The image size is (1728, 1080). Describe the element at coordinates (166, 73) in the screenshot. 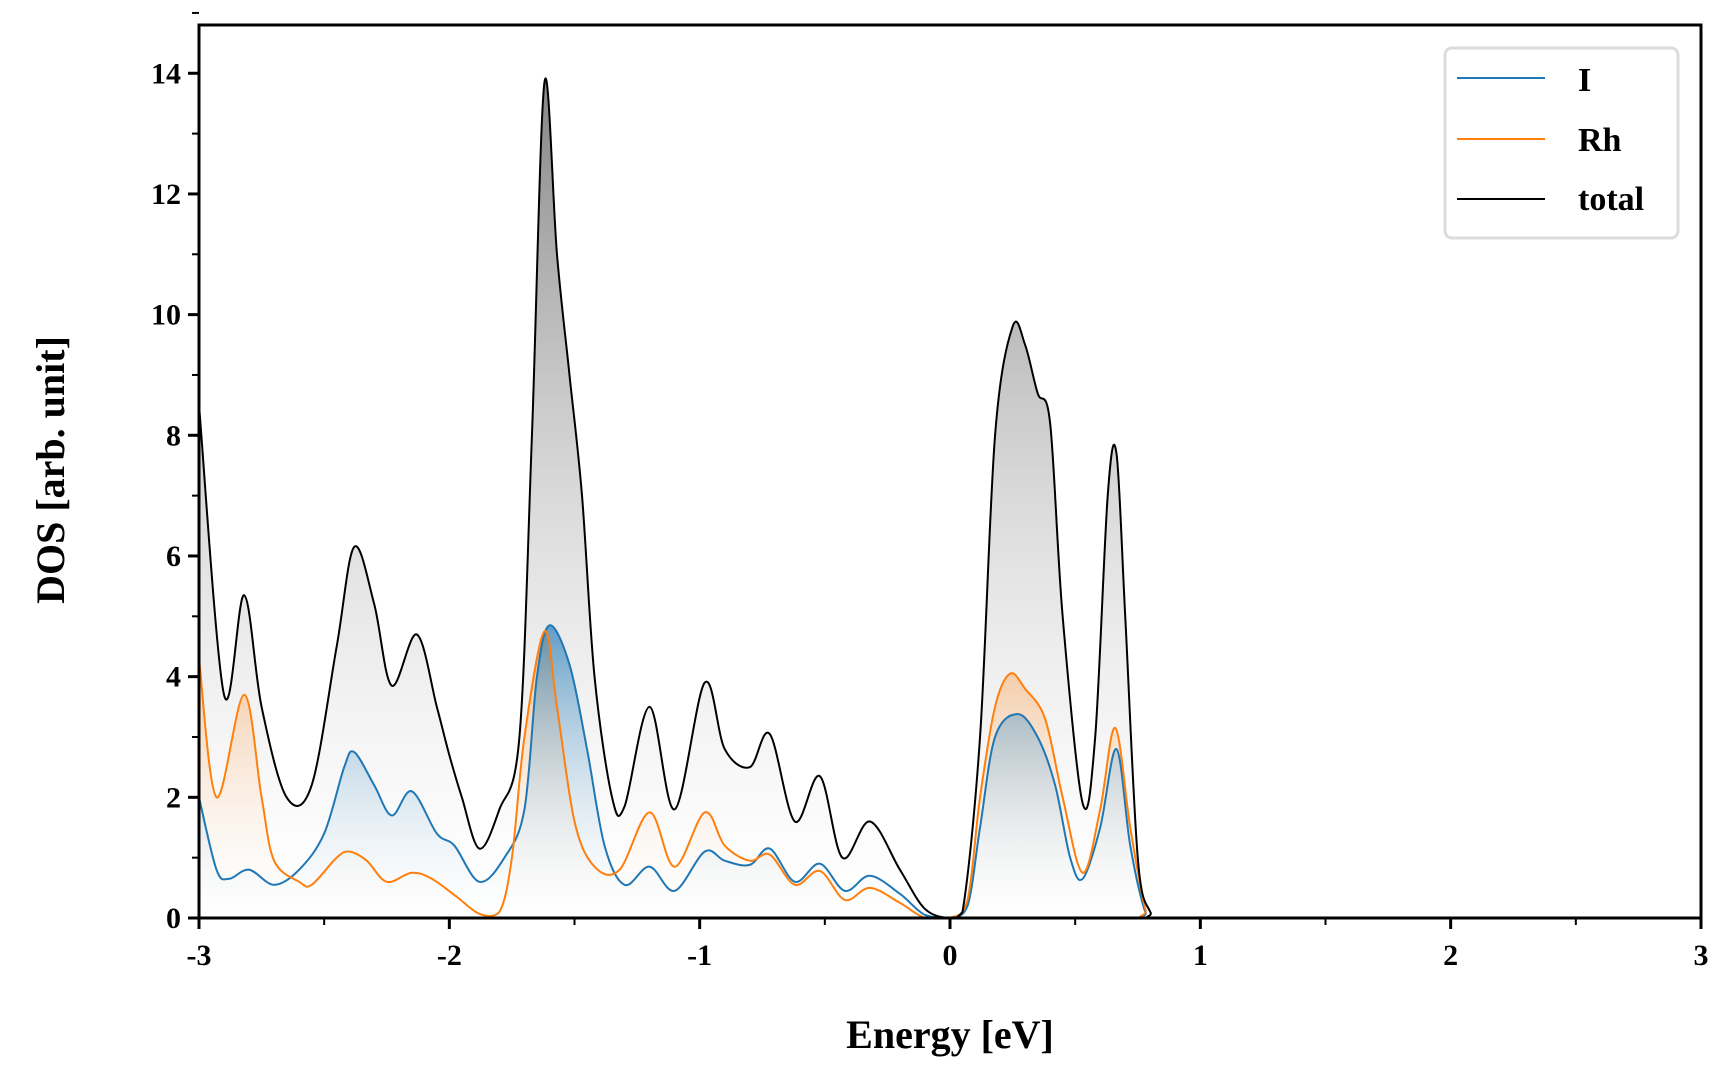

I see `y-tick-label: 14` at that location.